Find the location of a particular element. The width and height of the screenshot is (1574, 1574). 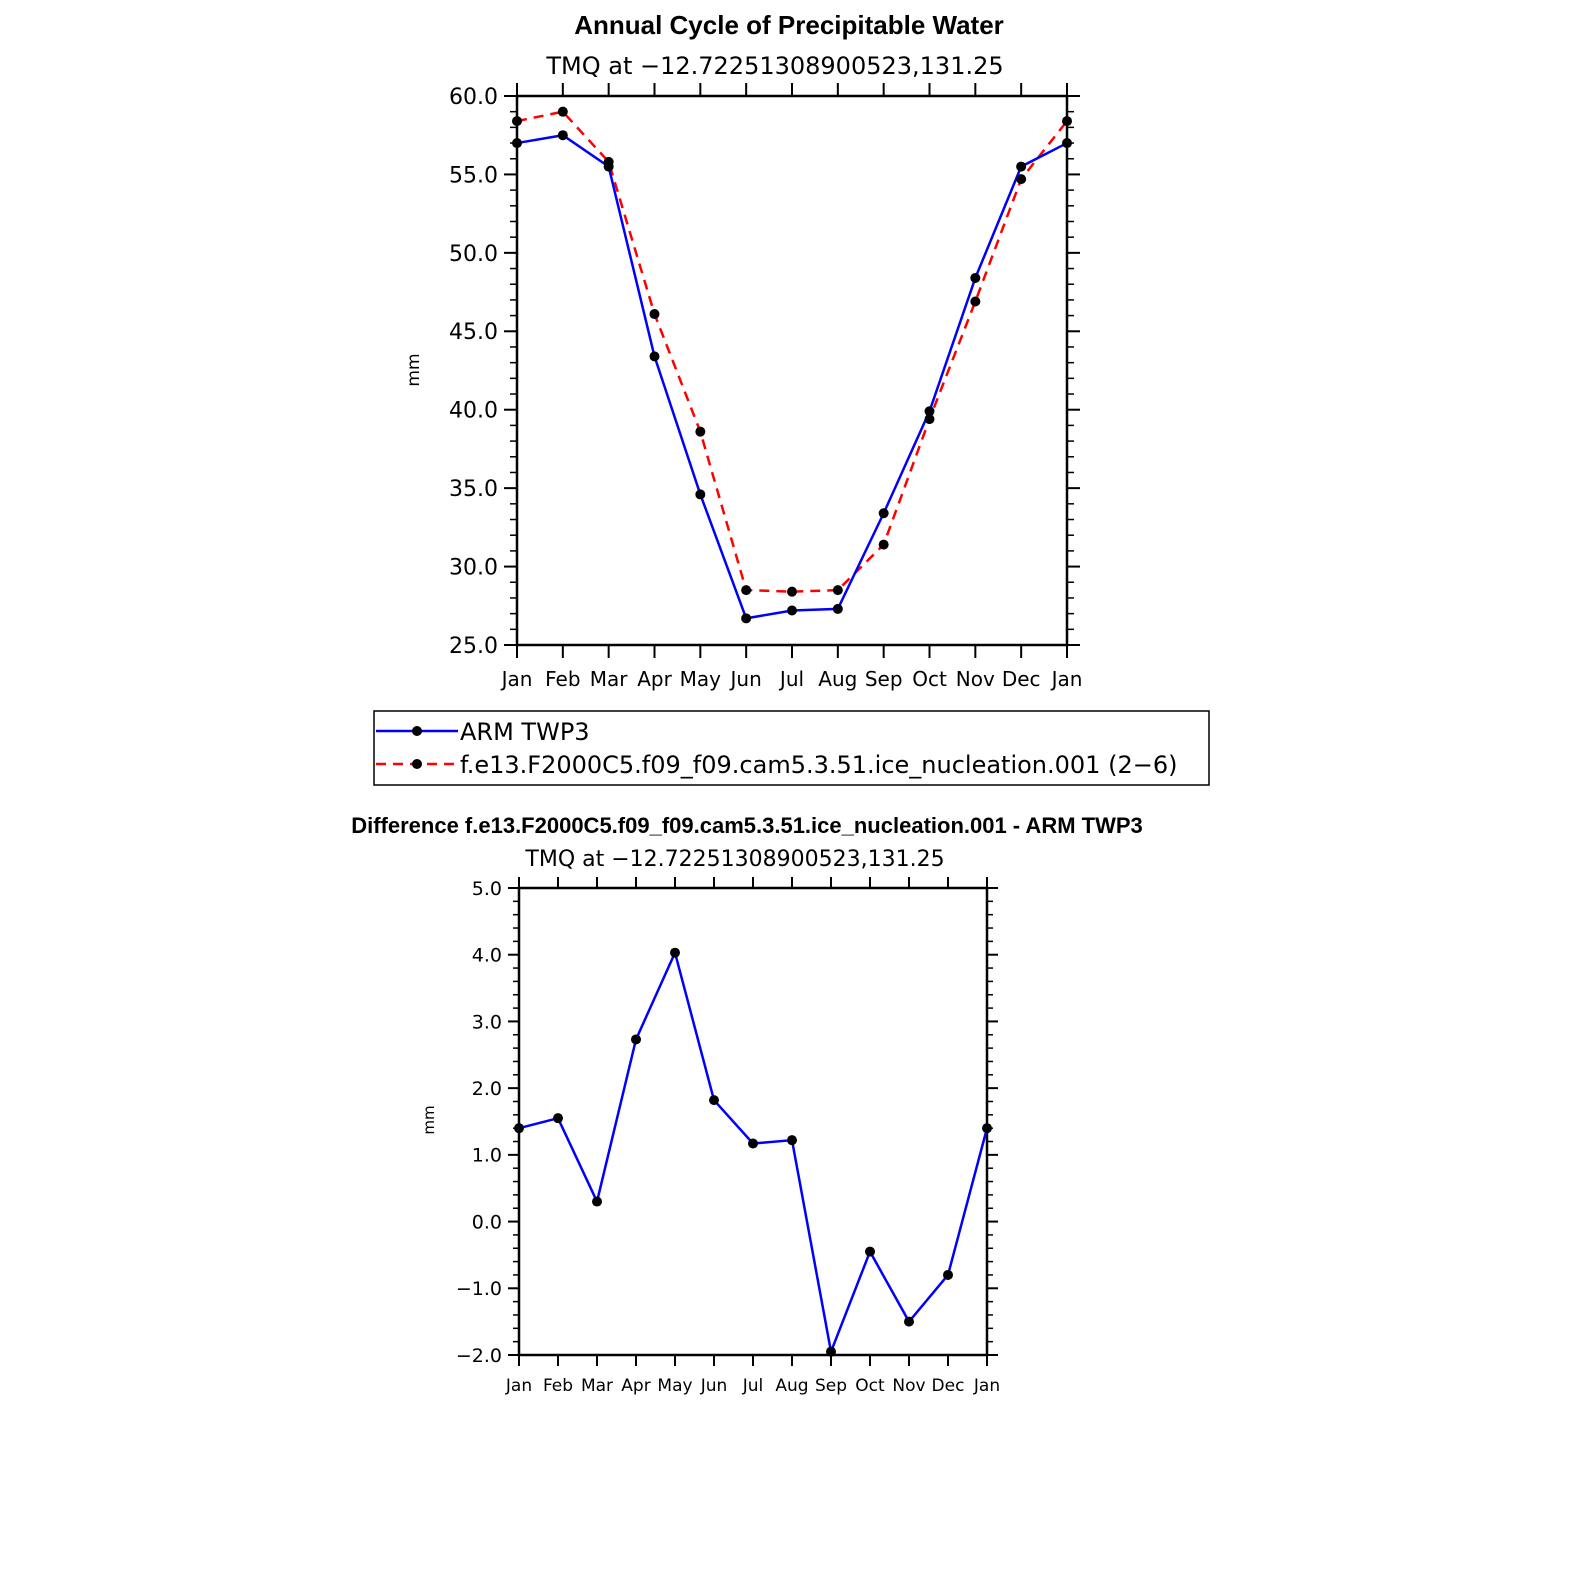

panel2-series is located at coordinates (753, 1152).